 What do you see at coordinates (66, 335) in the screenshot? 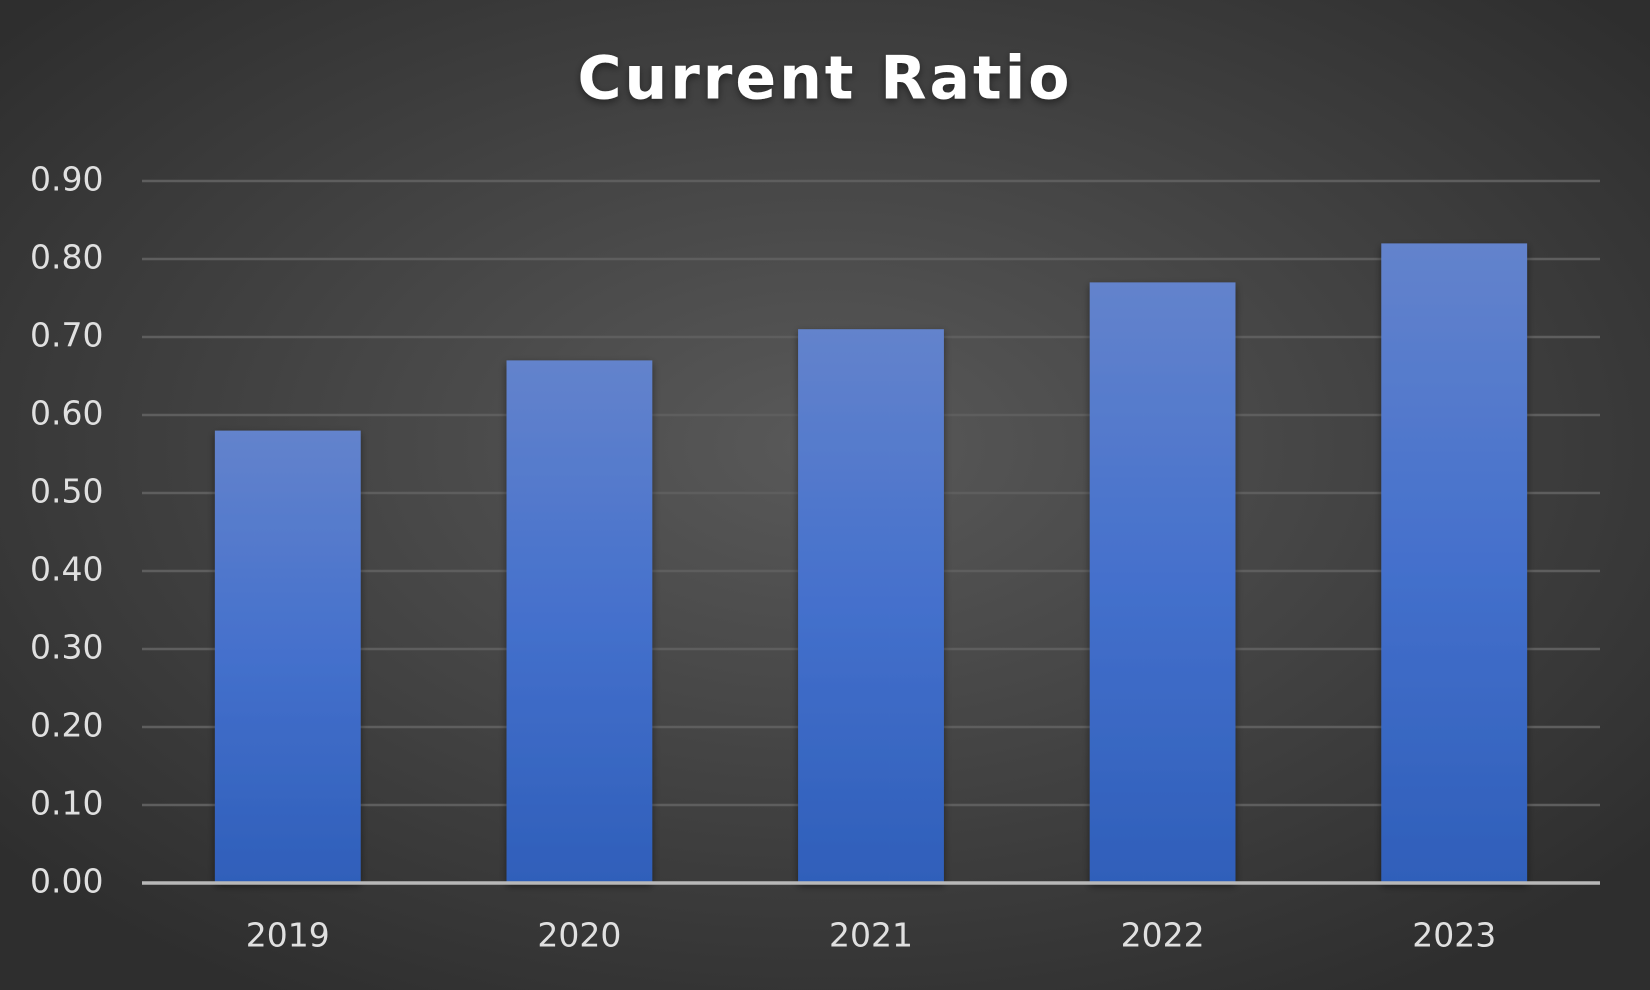
I see `y-tick-label: 0.70` at bounding box center [66, 335].